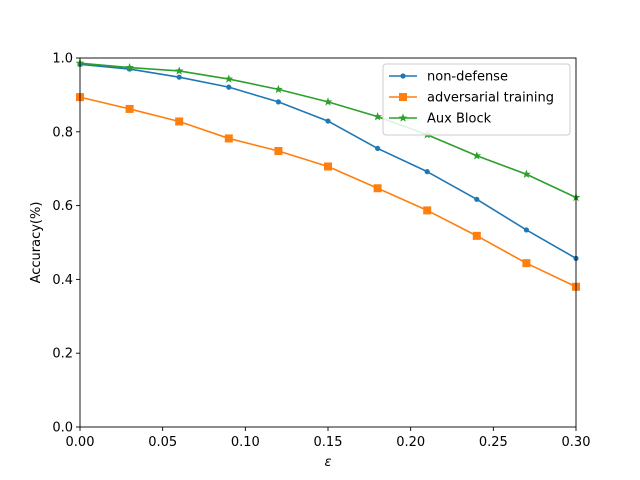 The image size is (640, 480). I want to click on legend-box, so click(476, 99).